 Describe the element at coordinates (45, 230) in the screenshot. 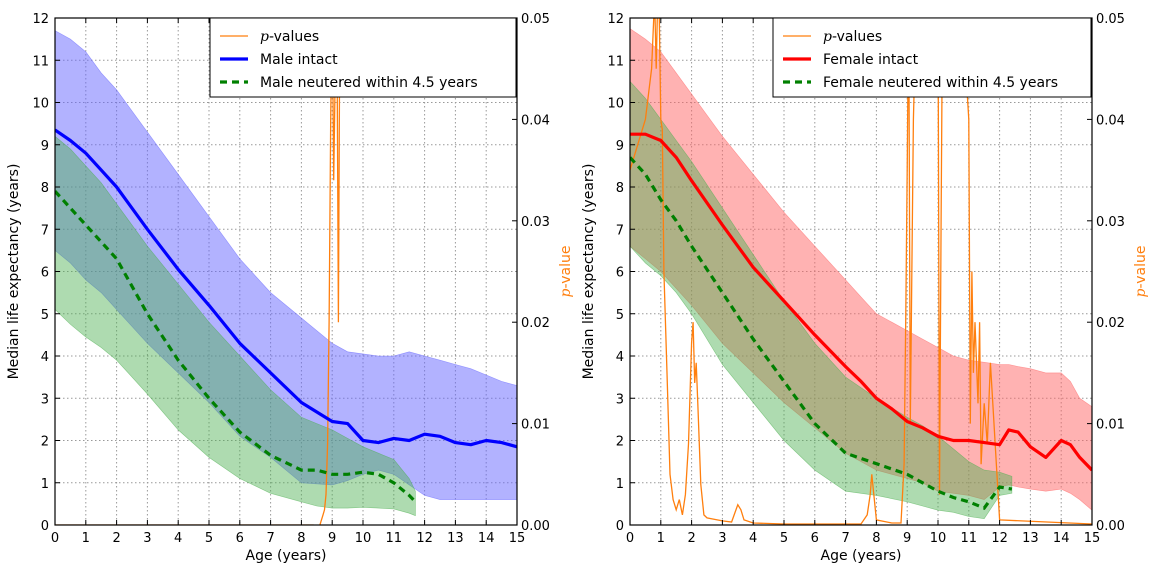

I see `y-tick-label: 7` at that location.